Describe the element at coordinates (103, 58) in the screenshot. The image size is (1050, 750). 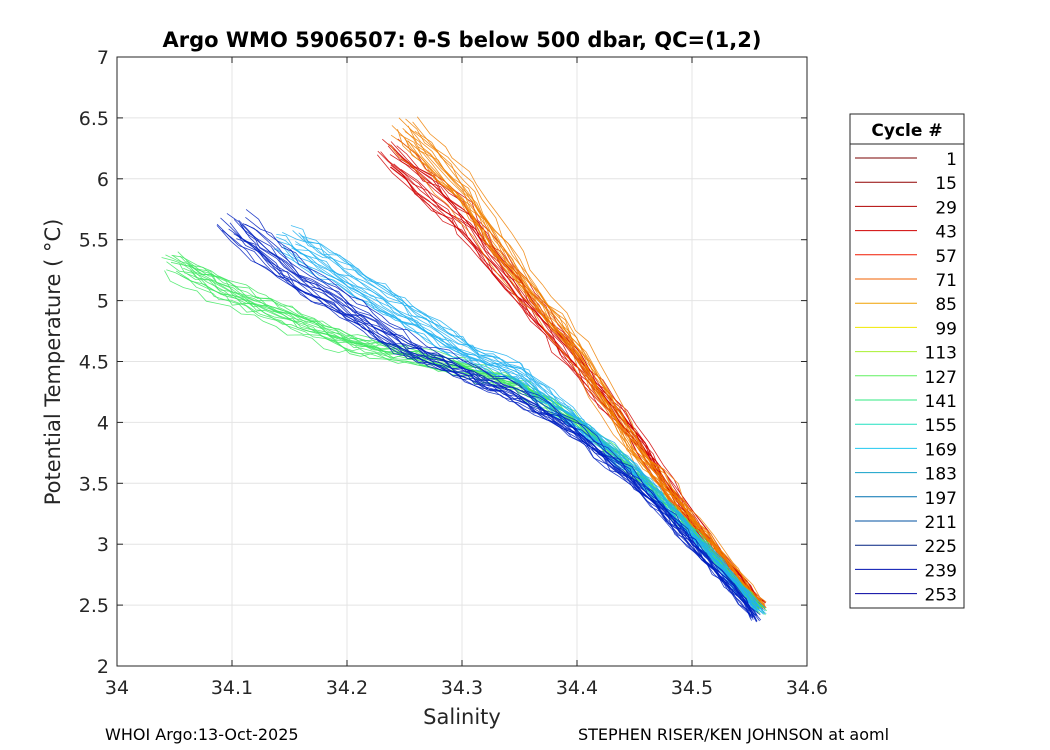
I see `y-tick-label: 7` at that location.